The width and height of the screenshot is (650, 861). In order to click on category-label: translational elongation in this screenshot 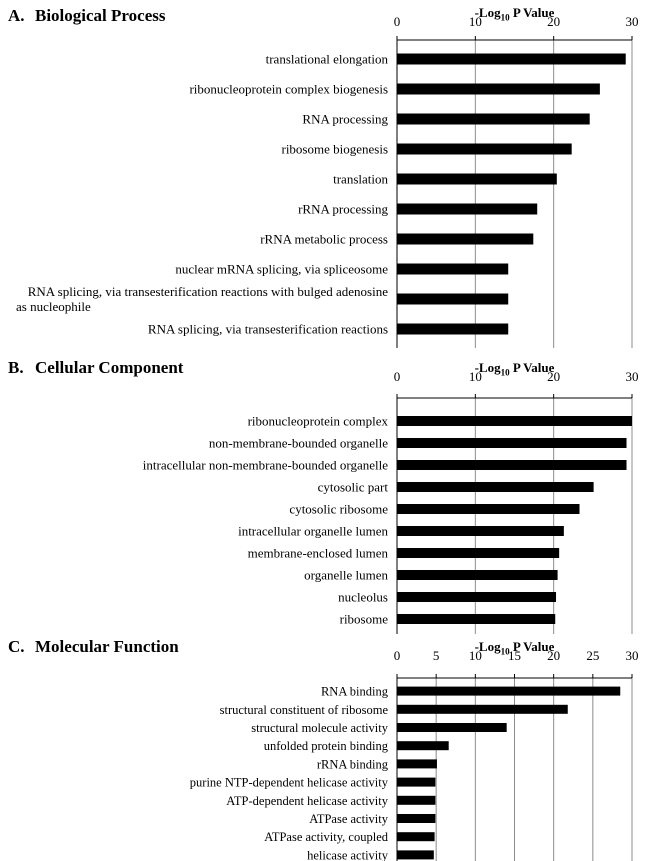, I will do `click(327, 59)`.